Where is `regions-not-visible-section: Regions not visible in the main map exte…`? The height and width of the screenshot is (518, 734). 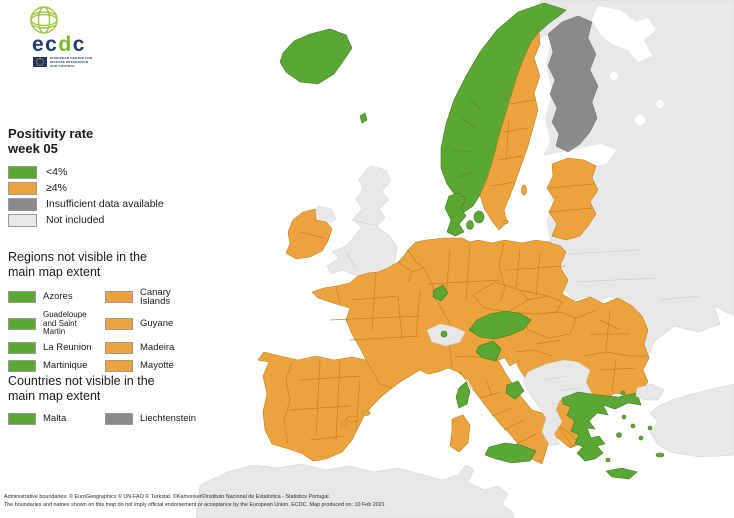 regions-not-visible-section: Regions not visible in the main map exte… is located at coordinates (102, 311).